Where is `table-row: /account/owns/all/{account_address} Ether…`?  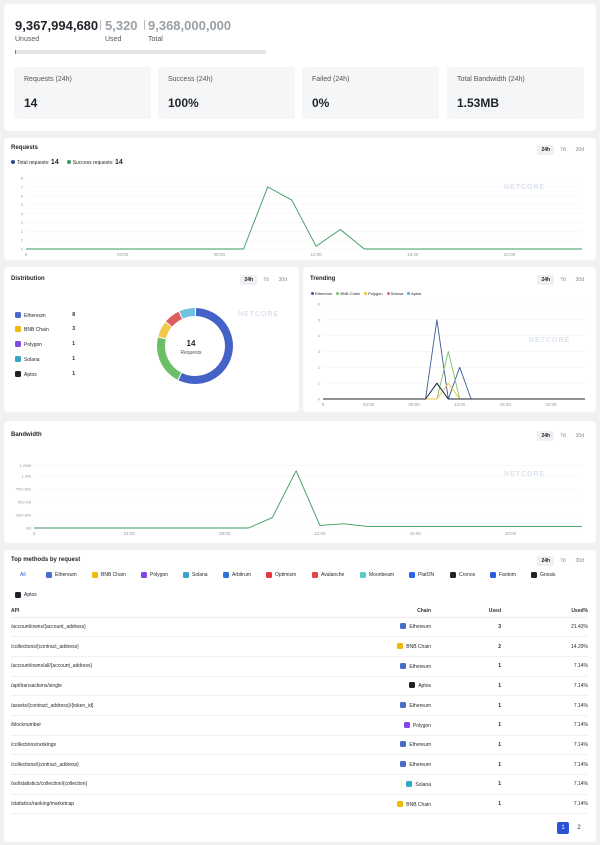 table-row: /account/owns/all/{account_address} Ether… is located at coordinates (299, 666).